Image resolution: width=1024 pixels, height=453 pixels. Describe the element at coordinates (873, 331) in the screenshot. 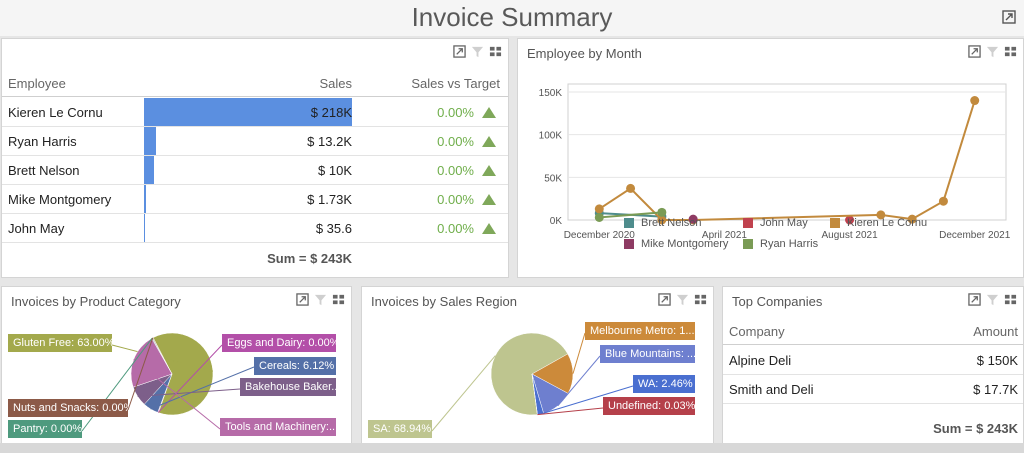

I see `grid-header: Company Amount` at that location.